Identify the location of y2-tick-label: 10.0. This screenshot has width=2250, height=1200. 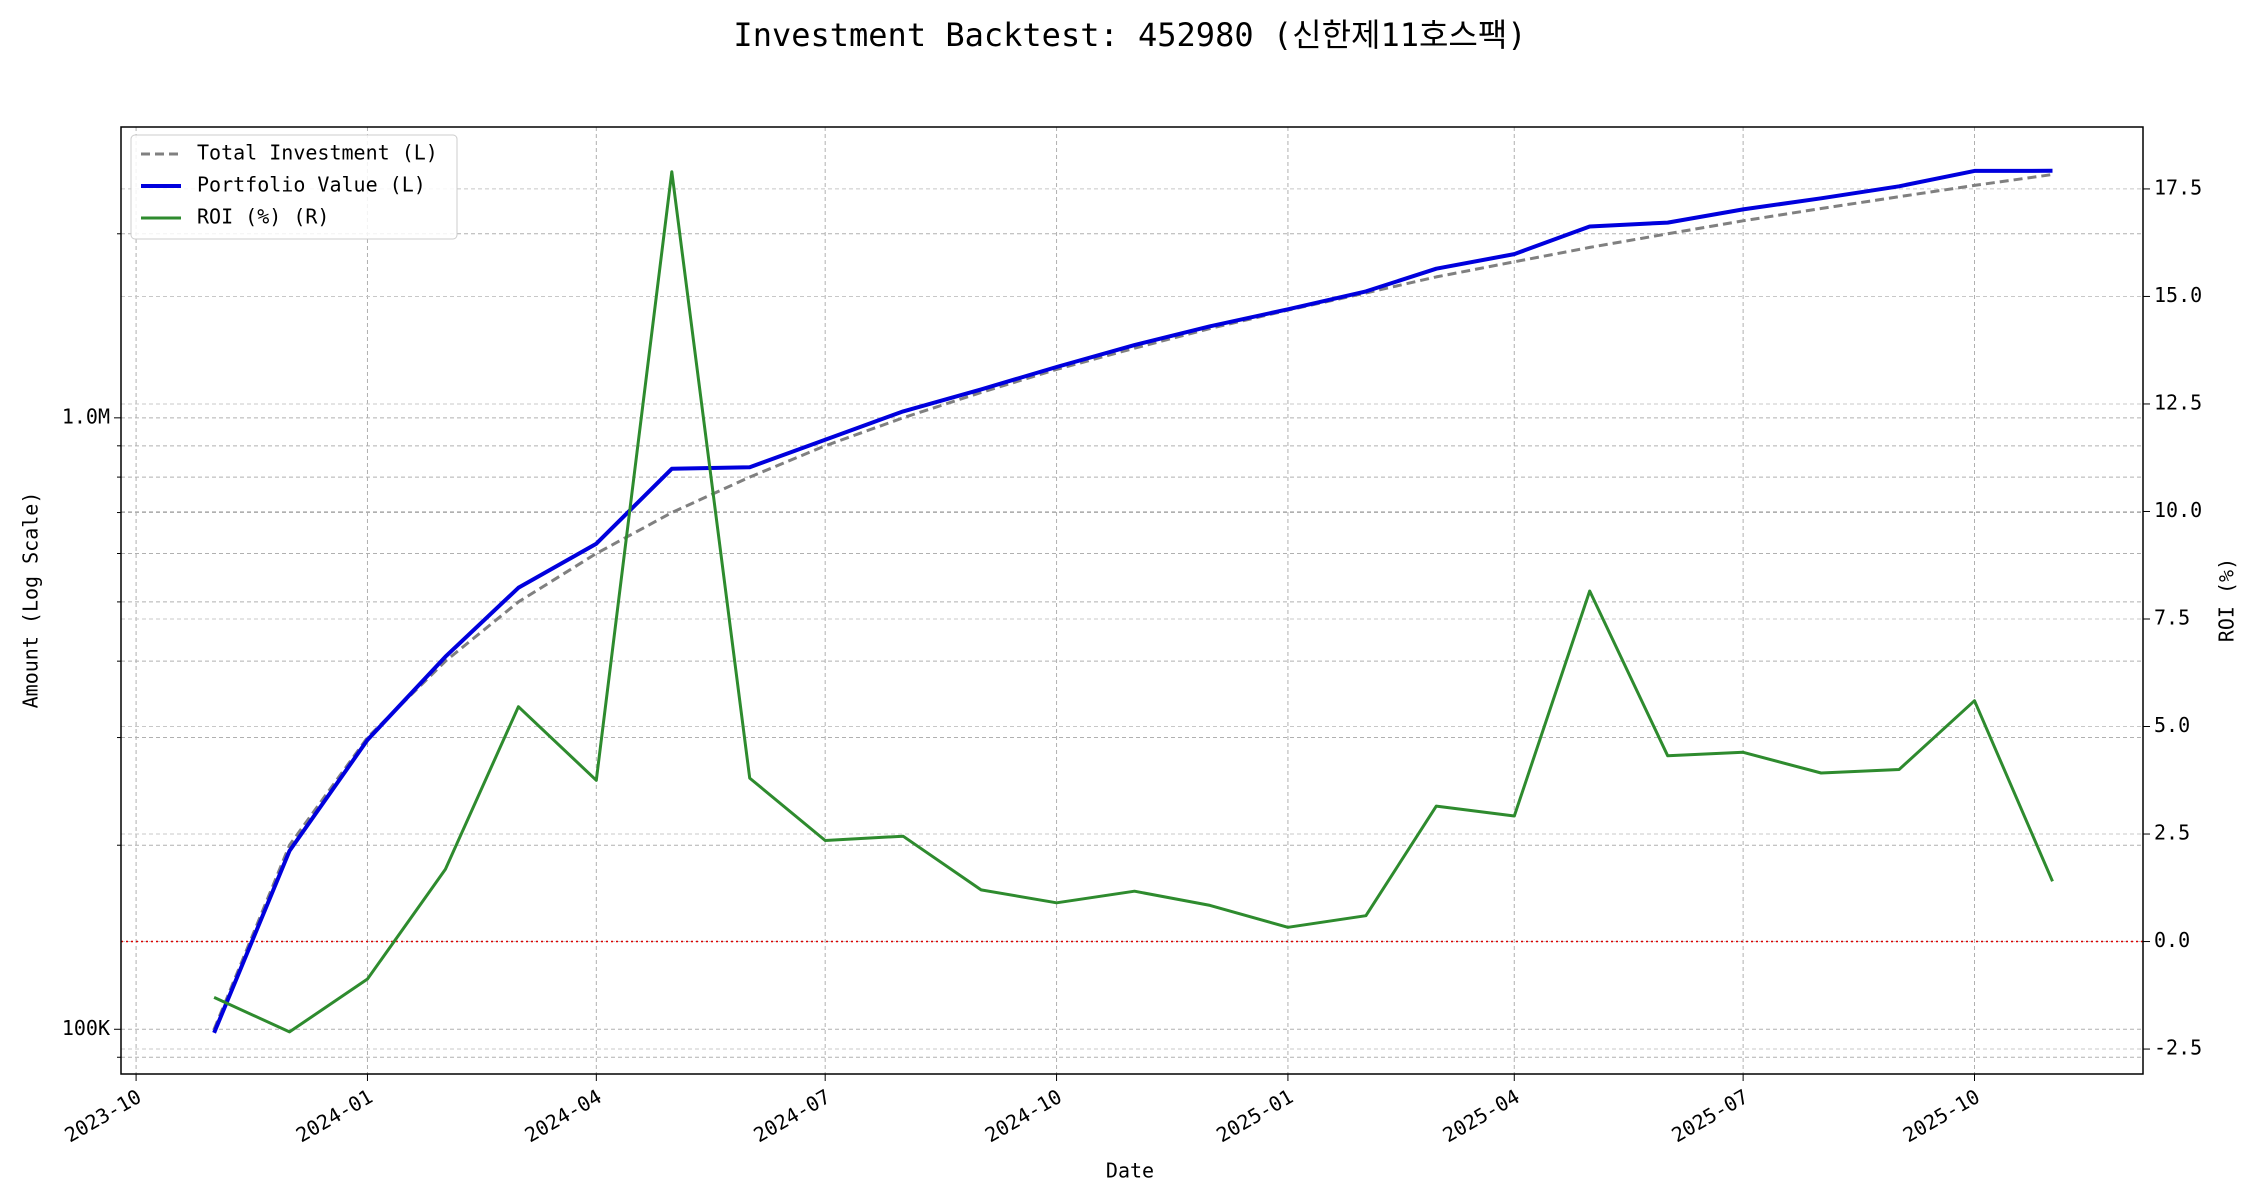
(2178, 510).